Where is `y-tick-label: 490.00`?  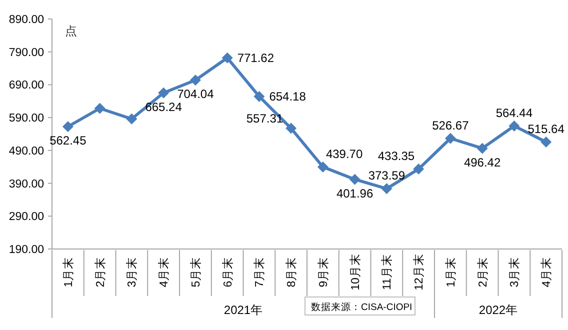
y-tick-label: 490.00 is located at coordinates (26, 151).